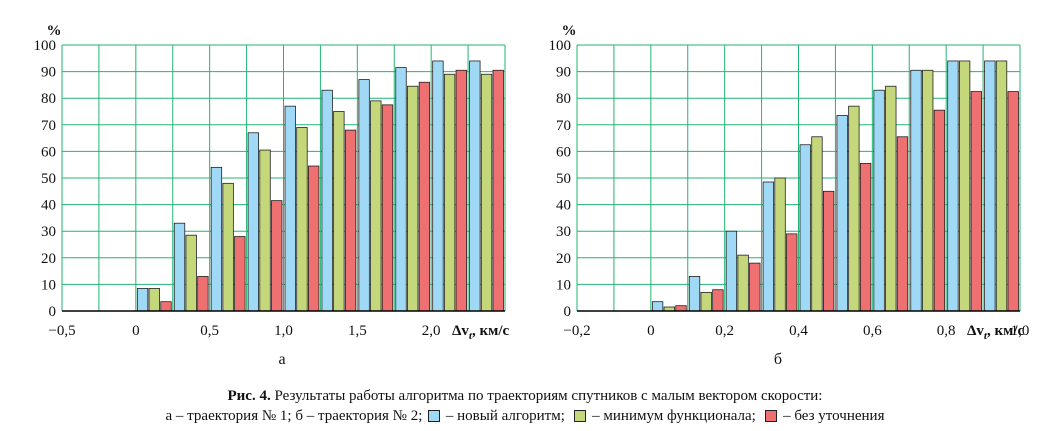 This screenshot has width=1050, height=431. Describe the element at coordinates (651, 331) in the screenshot. I see `x-tick-label-b: 0` at that location.